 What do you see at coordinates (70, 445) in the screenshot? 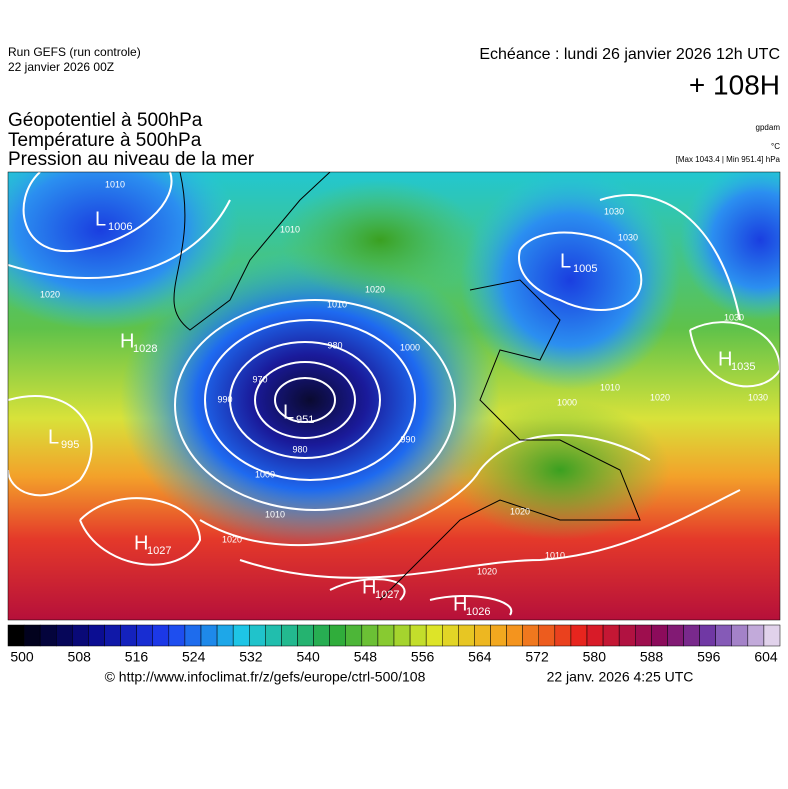
I see `center-value: 995` at bounding box center [70, 445].